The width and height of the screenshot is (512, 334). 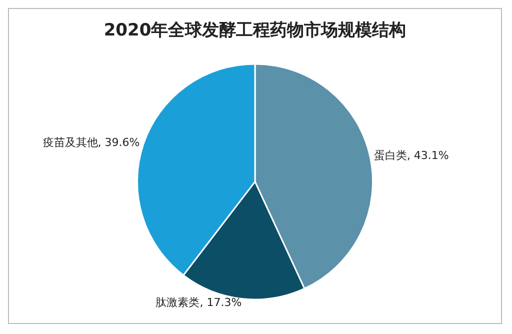 What do you see at coordinates (255, 30) in the screenshot?
I see `chart-title: 2020年全球发酵工程药物市场规模结构` at bounding box center [255, 30].